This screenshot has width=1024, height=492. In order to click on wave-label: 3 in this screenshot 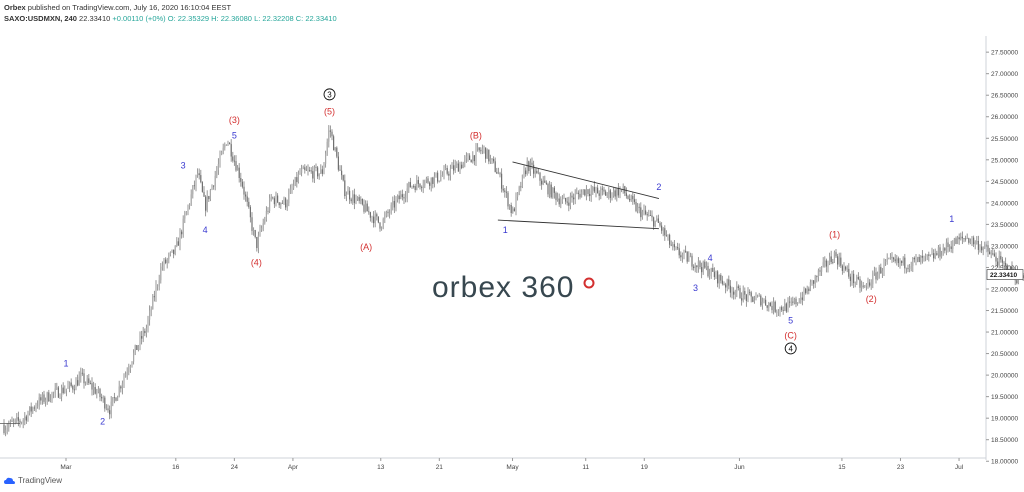, I will do `click(183, 165)`.